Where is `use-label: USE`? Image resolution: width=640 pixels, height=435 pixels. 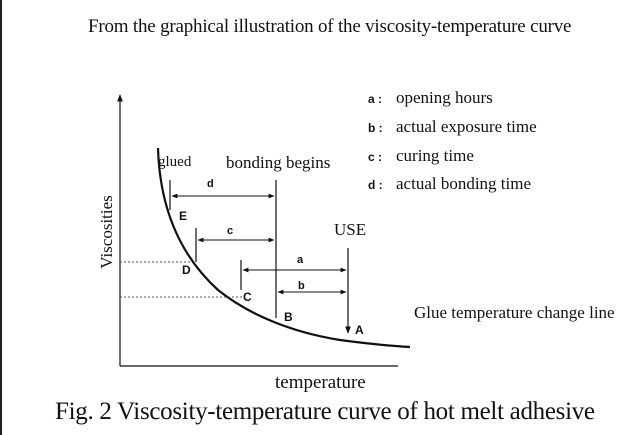
use-label: USE is located at coordinates (350, 229).